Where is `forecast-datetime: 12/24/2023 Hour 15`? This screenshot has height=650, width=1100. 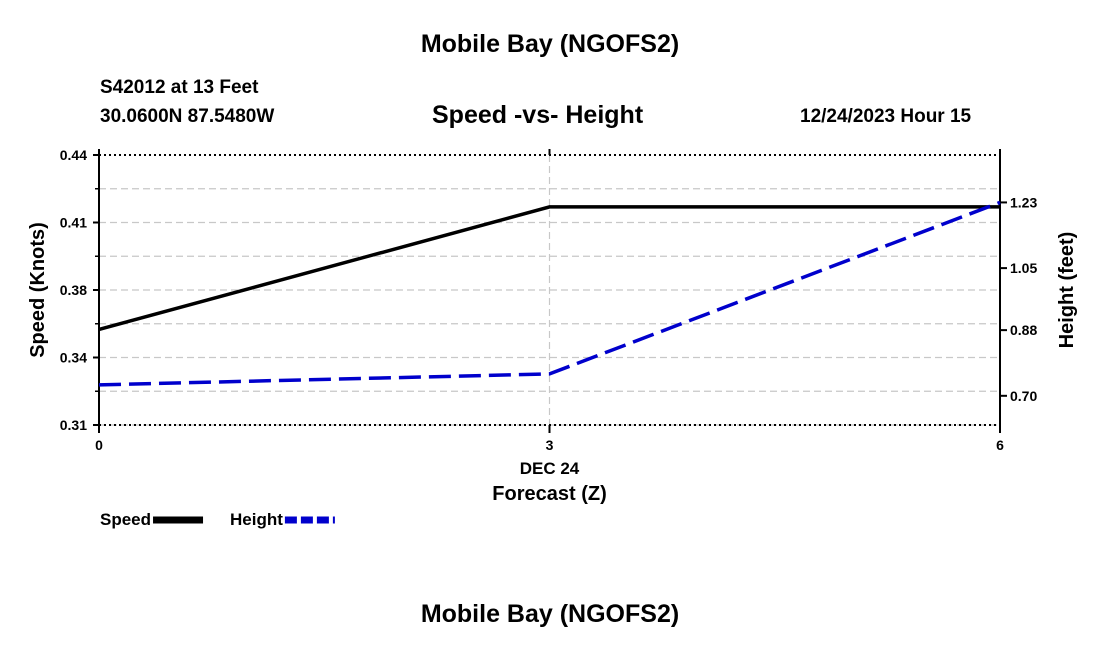 forecast-datetime: 12/24/2023 Hour 15 is located at coordinates (886, 116).